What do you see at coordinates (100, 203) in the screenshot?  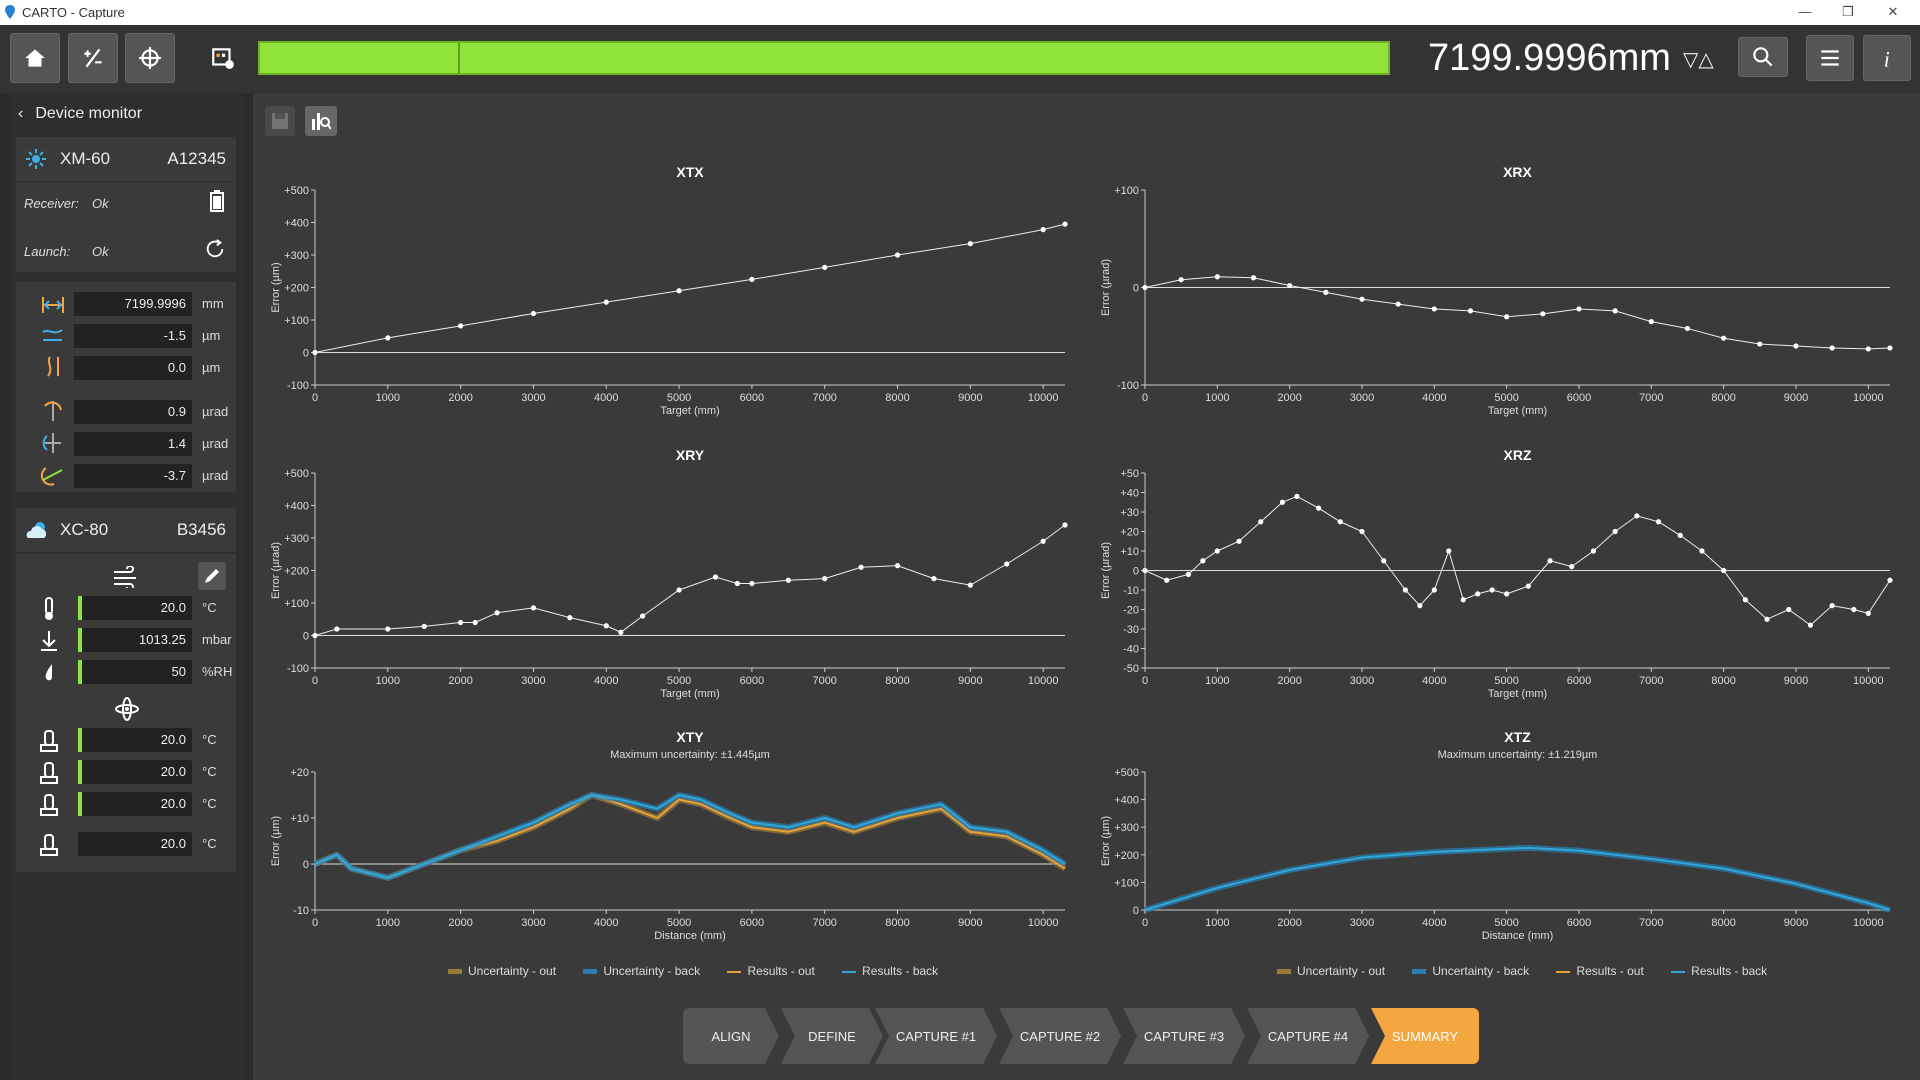 I see `receiver-status: Ok` at bounding box center [100, 203].